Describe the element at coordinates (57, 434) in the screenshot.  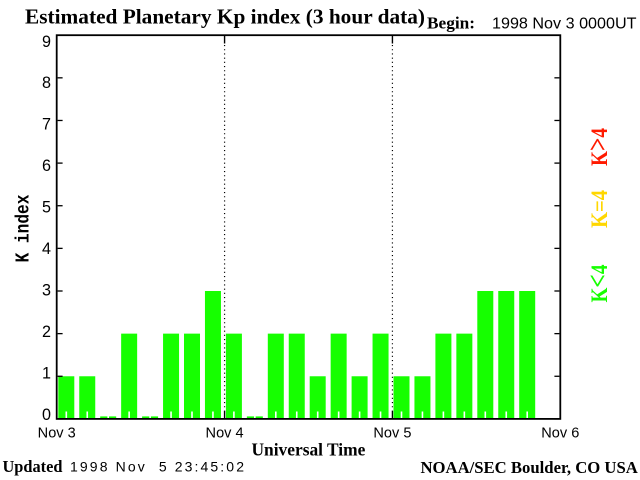
I see `svg-text: Nov 3` at that location.